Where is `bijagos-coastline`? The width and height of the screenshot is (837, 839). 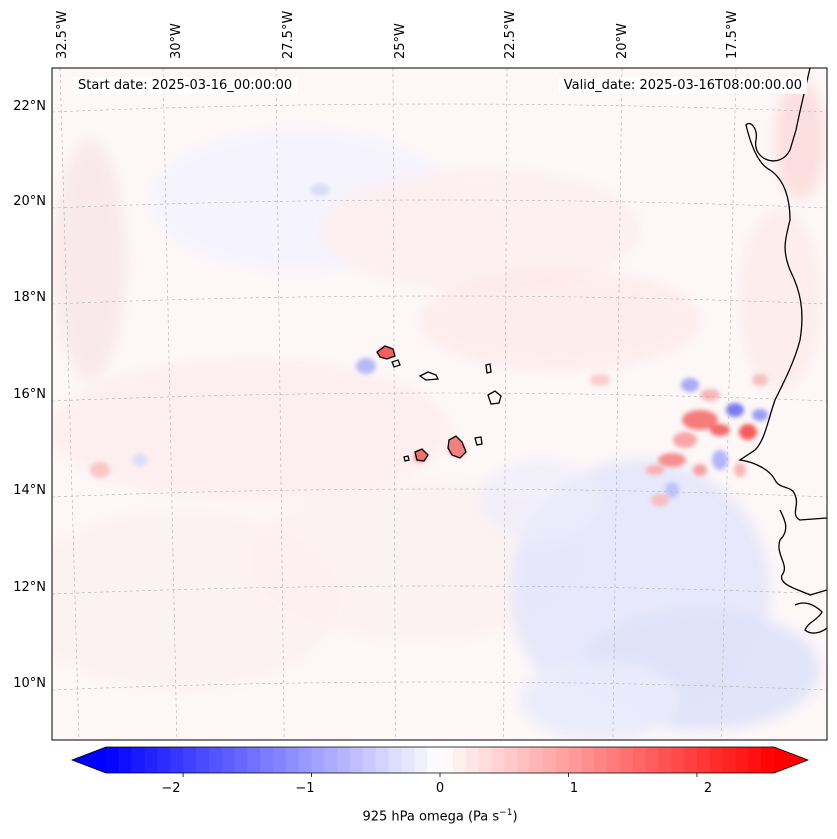
bijagos-coastline is located at coordinates (810, 618).